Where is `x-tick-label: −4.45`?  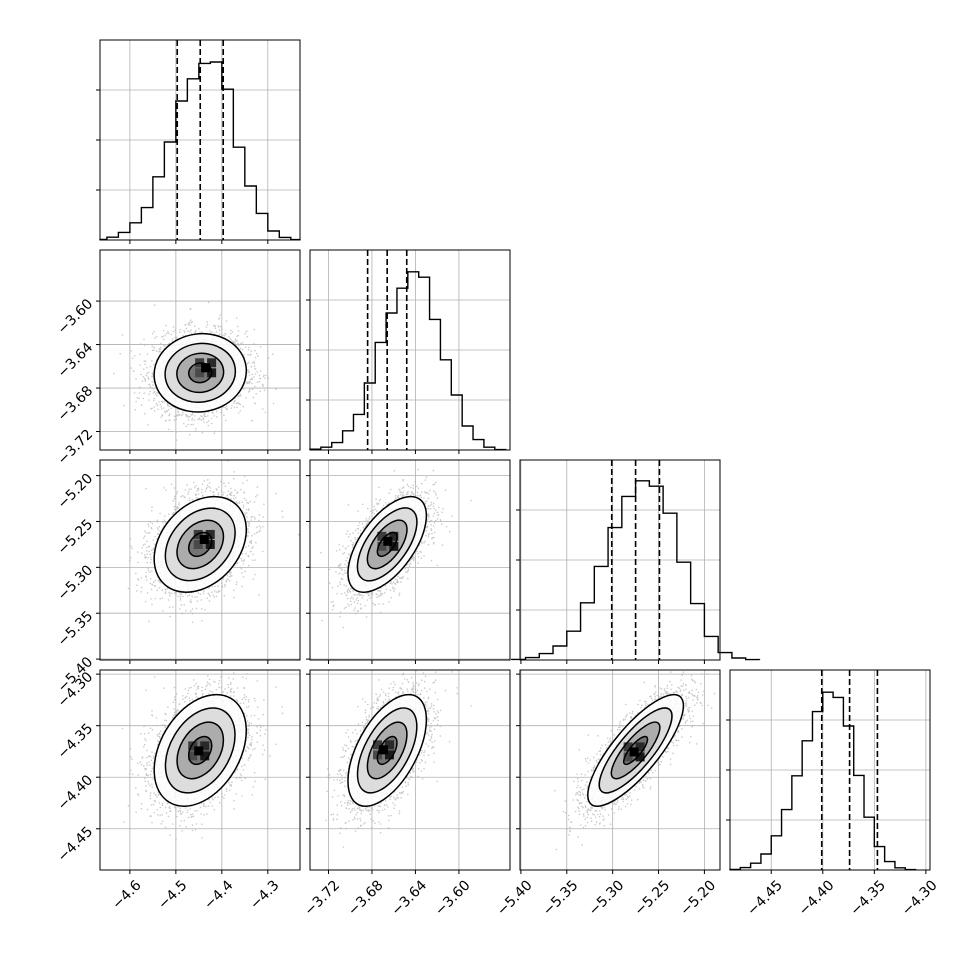
x-tick-label: −4.45 is located at coordinates (765, 898).